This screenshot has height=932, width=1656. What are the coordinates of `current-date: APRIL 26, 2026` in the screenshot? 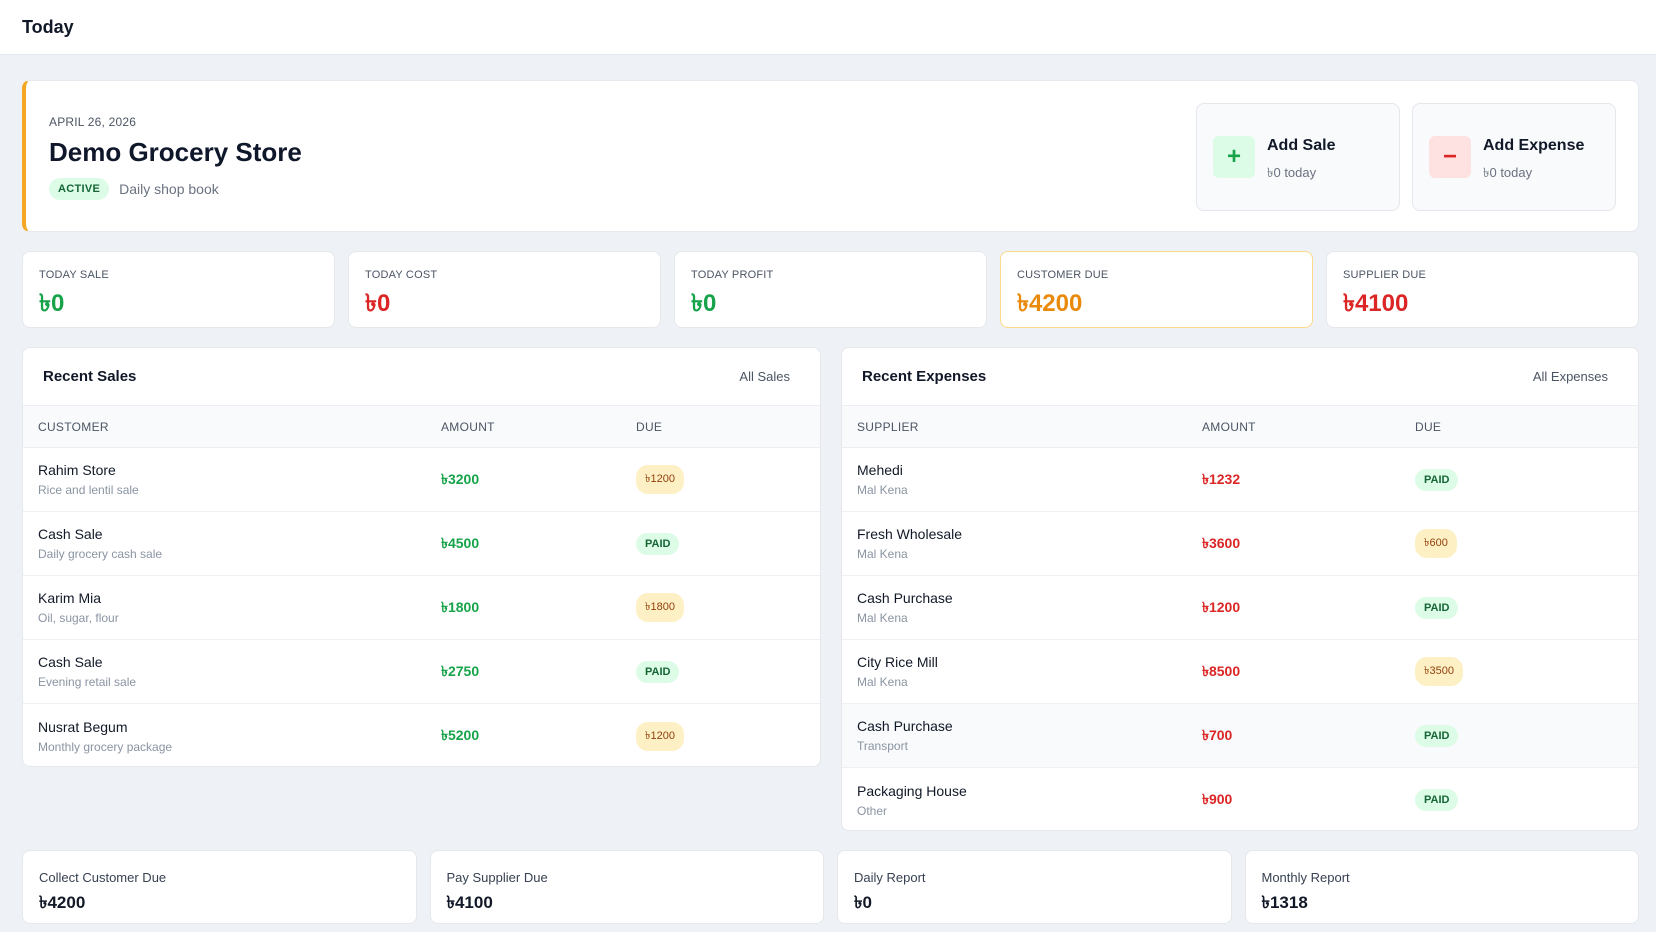 It's located at (93, 122).